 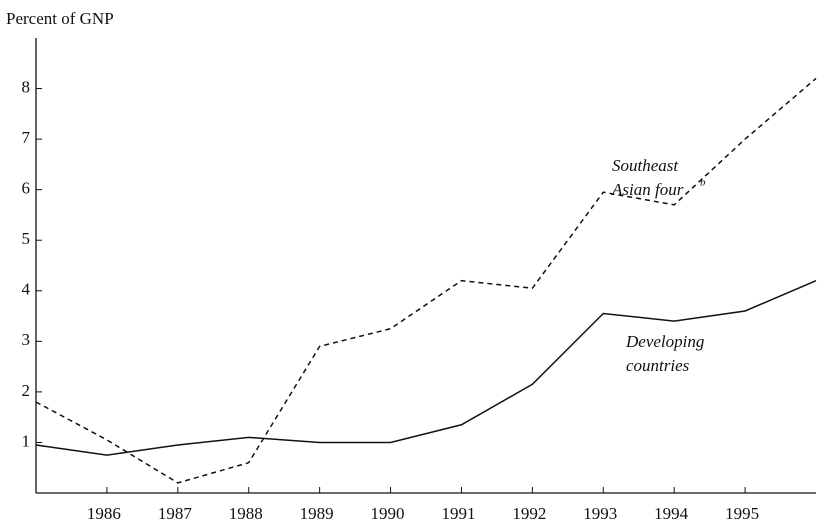 I want to click on y-tick-label: 5, so click(x=26, y=238).